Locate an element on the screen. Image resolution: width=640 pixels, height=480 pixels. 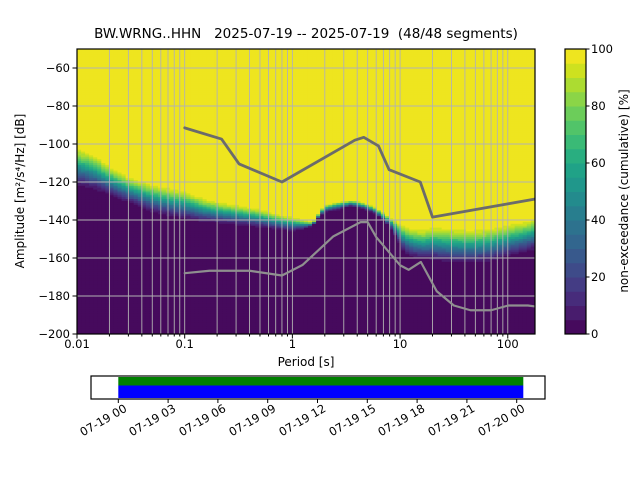
y-tick-label: −60 is located at coordinates (57, 68).